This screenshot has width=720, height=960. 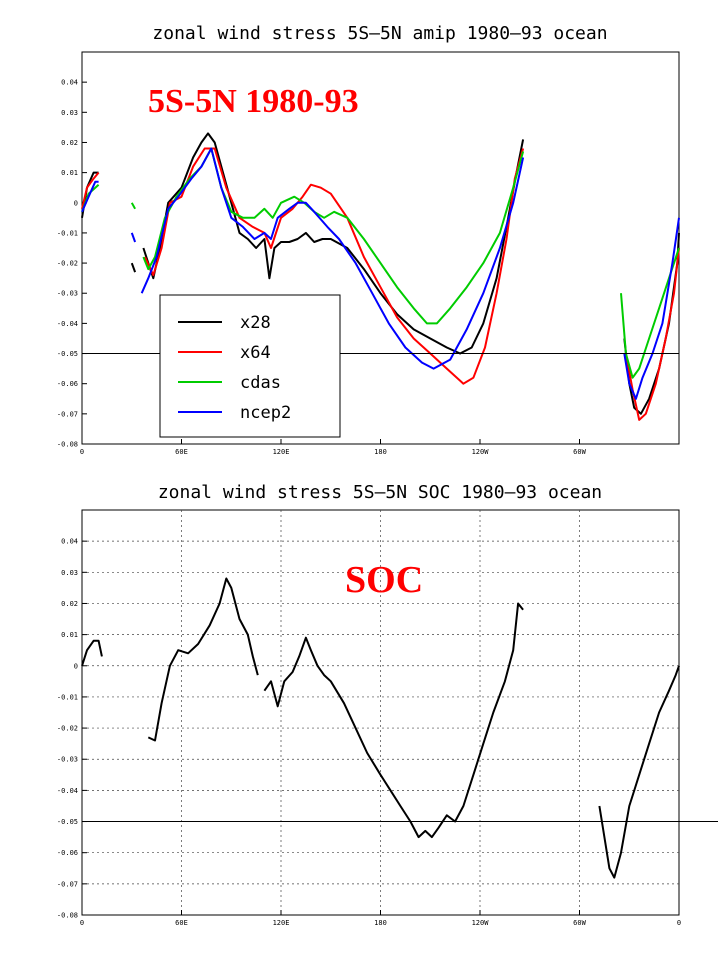 What do you see at coordinates (255, 353) in the screenshot?
I see `legend-label: x64` at bounding box center [255, 353].